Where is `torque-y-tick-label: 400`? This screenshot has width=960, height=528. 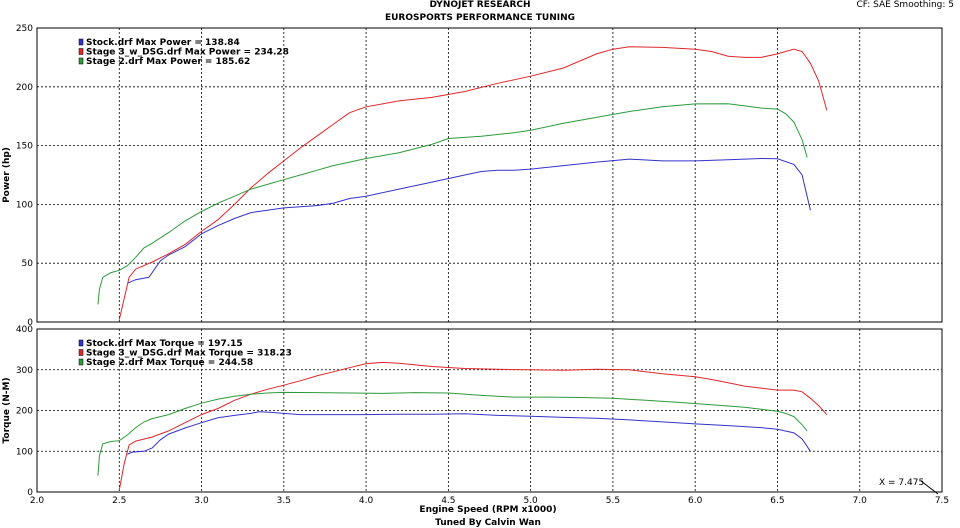
torque-y-tick-label: 400 is located at coordinates (24, 330).